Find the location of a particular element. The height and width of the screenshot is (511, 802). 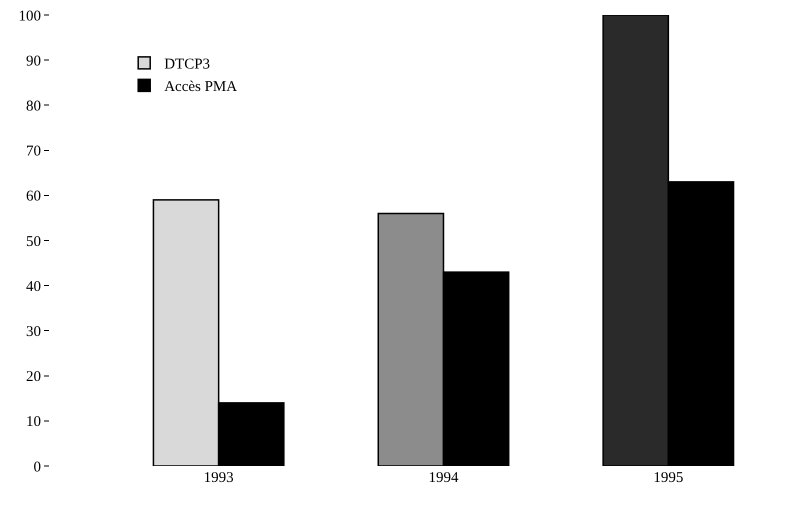

y-tick-label: 70 is located at coordinates (33, 152).